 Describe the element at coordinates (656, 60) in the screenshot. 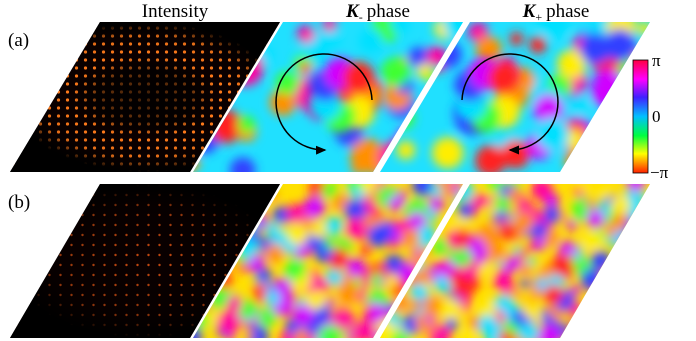

I see `colorbar-label: π` at that location.